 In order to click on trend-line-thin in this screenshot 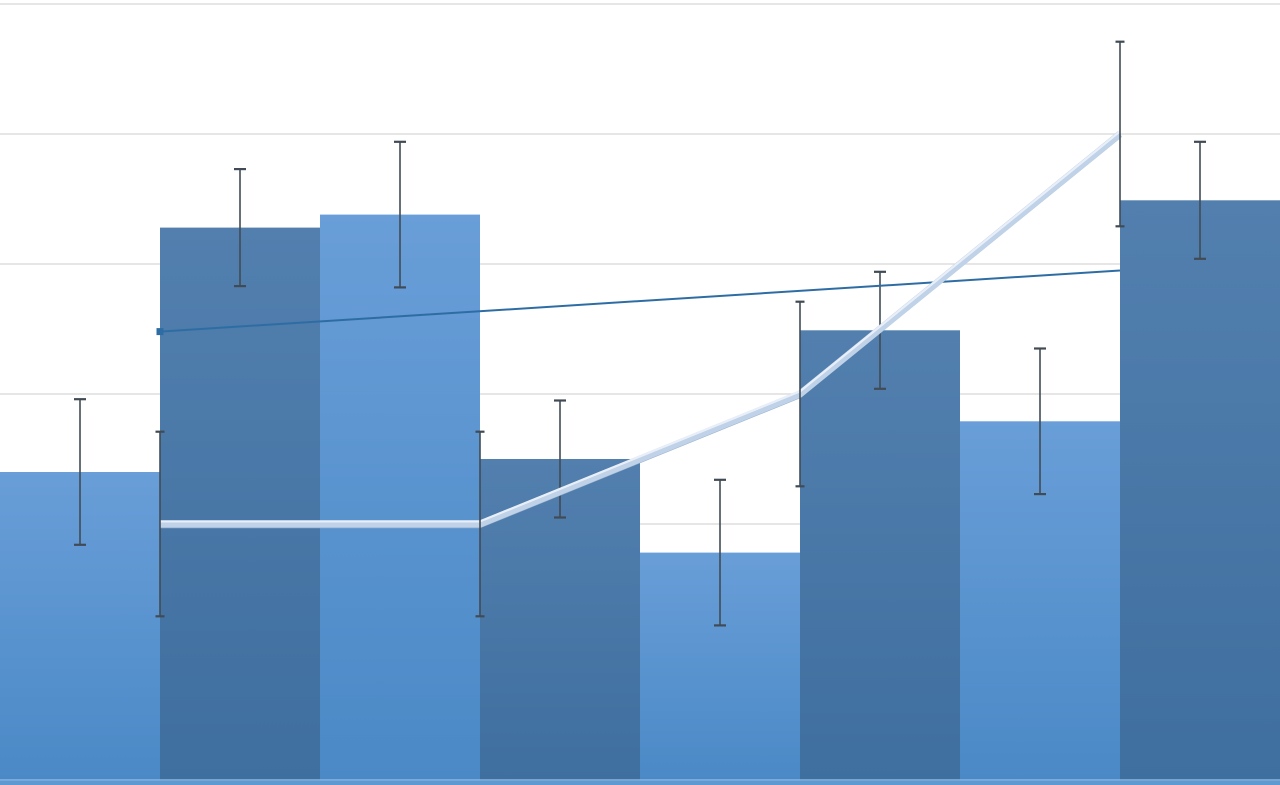, I will do `click(640, 301)`.